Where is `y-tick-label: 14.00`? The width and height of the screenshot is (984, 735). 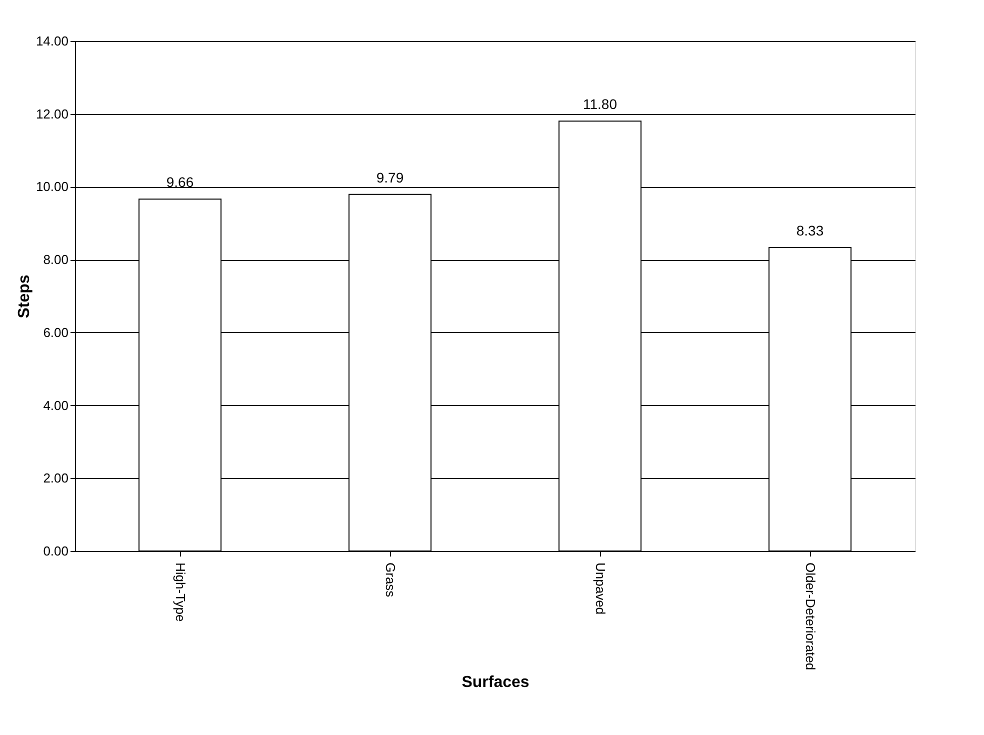 y-tick-label: 14.00 is located at coordinates (52, 41).